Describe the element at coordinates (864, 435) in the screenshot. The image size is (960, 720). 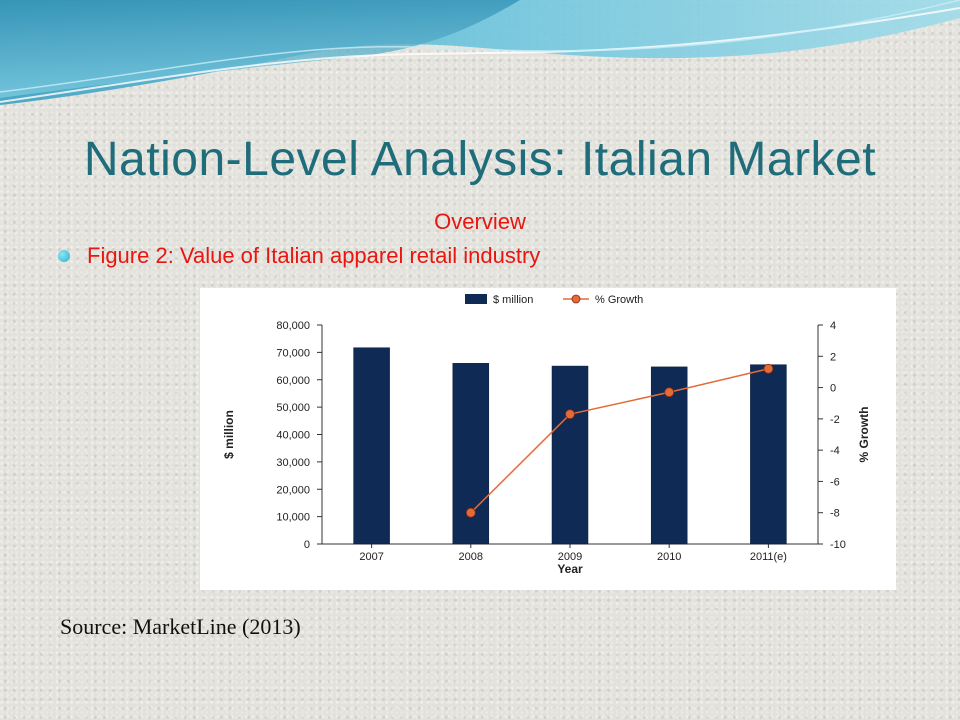
I see `y-axis-title-right: % Growth` at that location.